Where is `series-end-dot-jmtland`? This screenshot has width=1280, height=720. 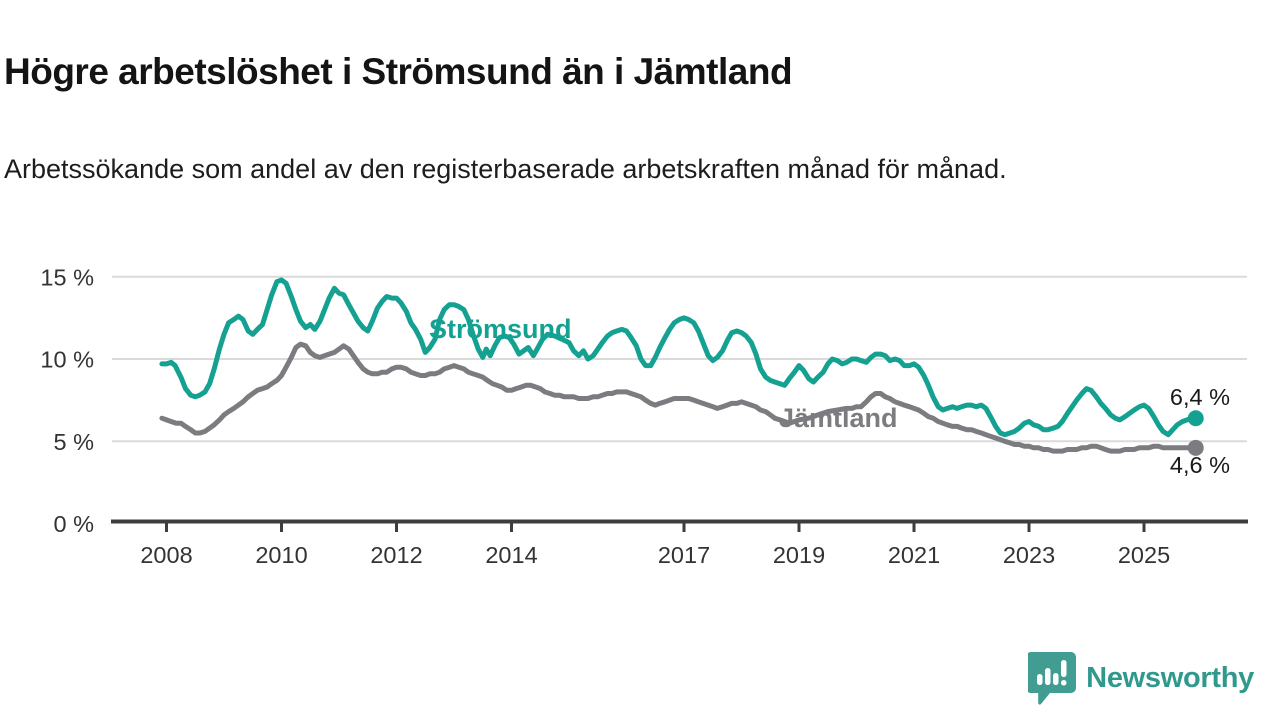 series-end-dot-jmtland is located at coordinates (1195, 447).